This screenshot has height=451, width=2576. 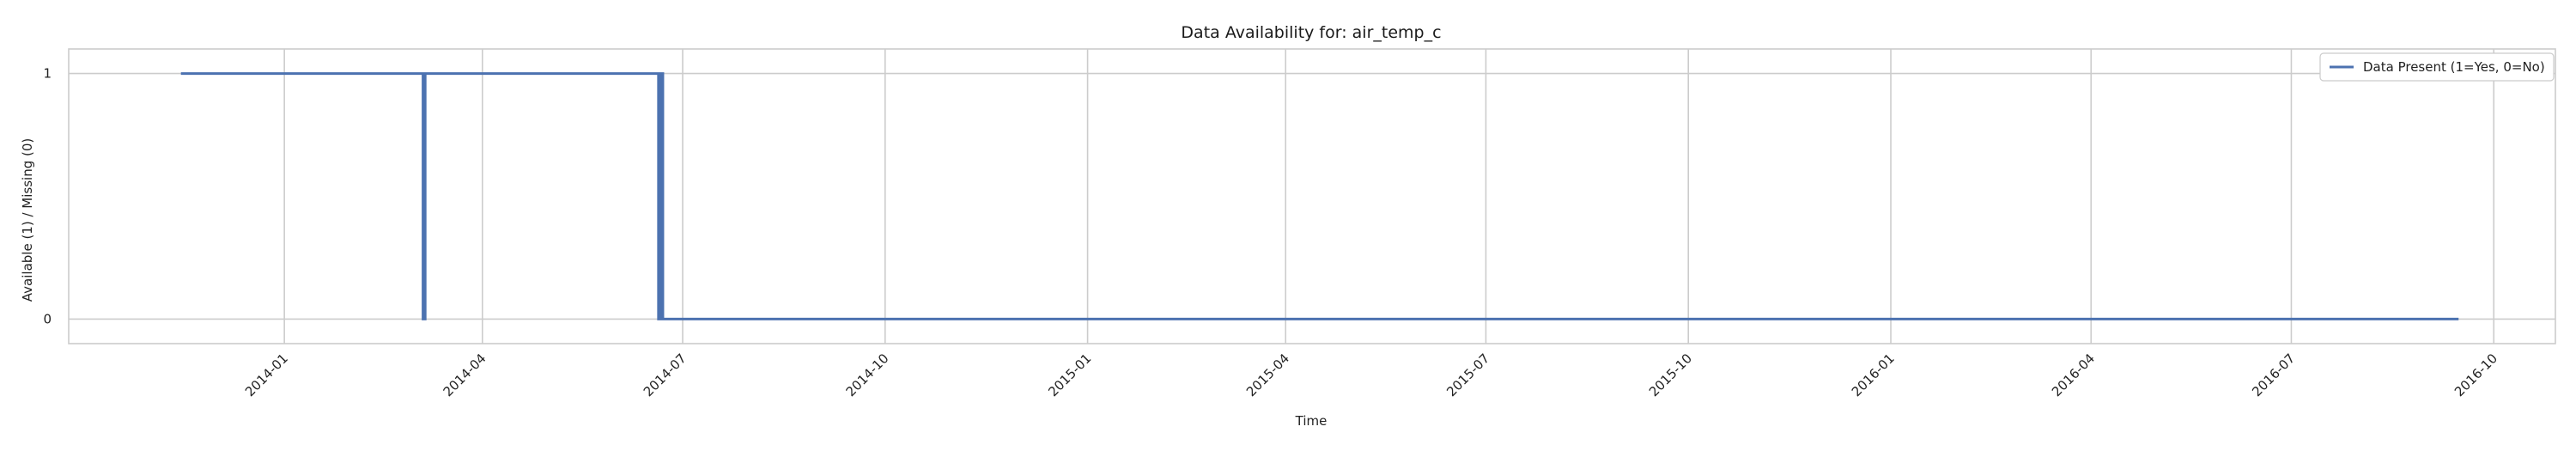 What do you see at coordinates (1069, 374) in the screenshot?
I see `x-tick-label: 2015-01` at bounding box center [1069, 374].